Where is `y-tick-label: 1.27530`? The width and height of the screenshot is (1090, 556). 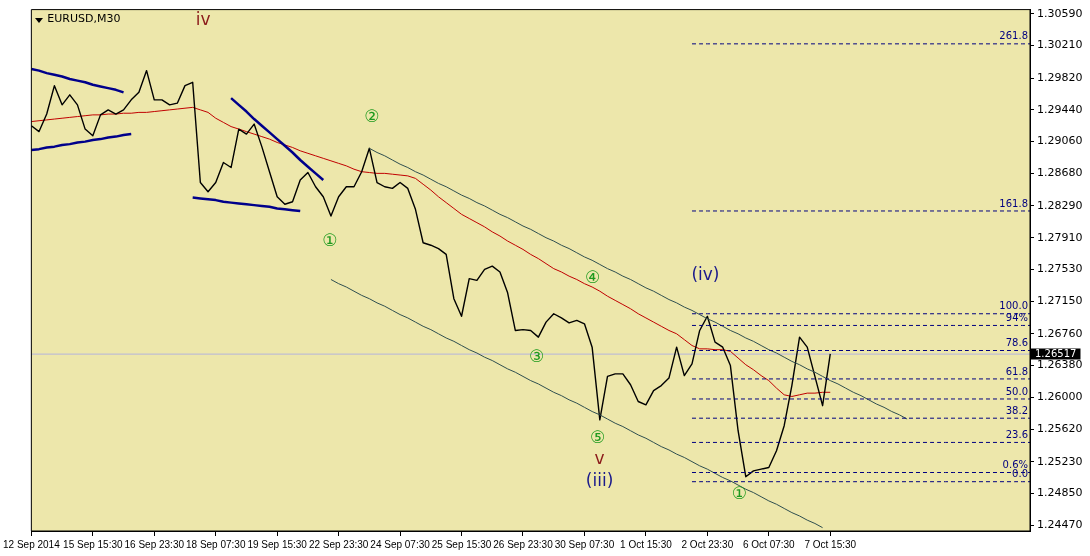 y-tick-label: 1.27530 is located at coordinates (1060, 269).